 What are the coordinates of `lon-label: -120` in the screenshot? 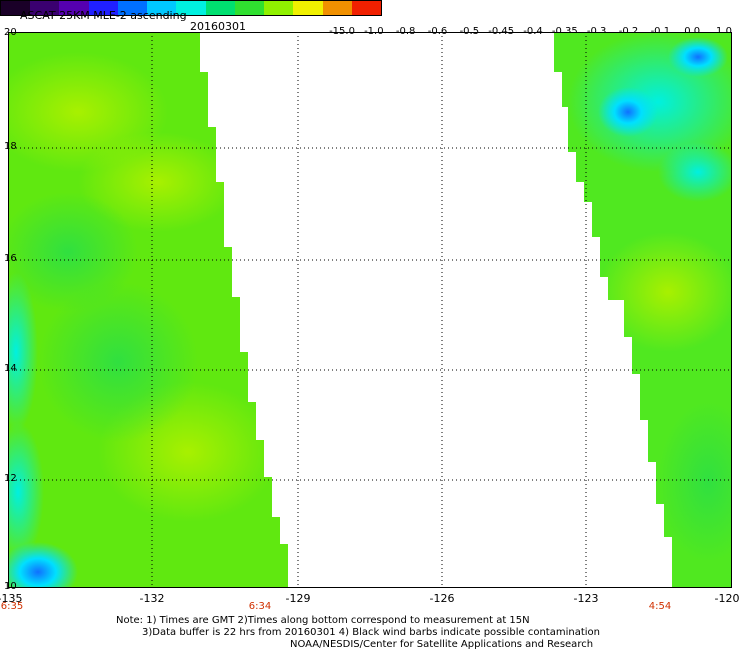 It's located at (727, 598).